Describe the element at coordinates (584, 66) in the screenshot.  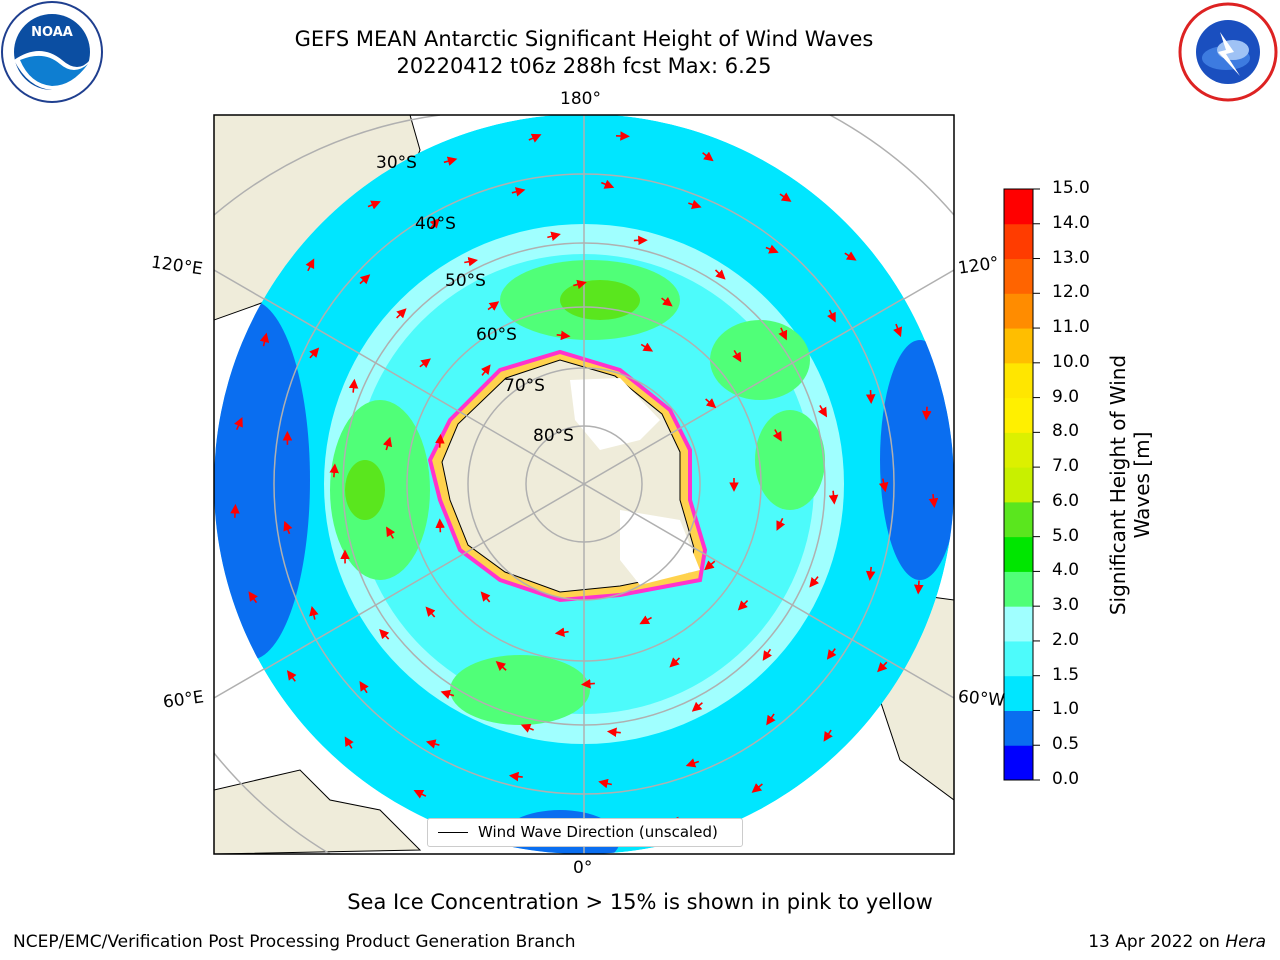
I see `chart-subtitle: 20220412 t06z 288h fcst Max: 6.25` at that location.